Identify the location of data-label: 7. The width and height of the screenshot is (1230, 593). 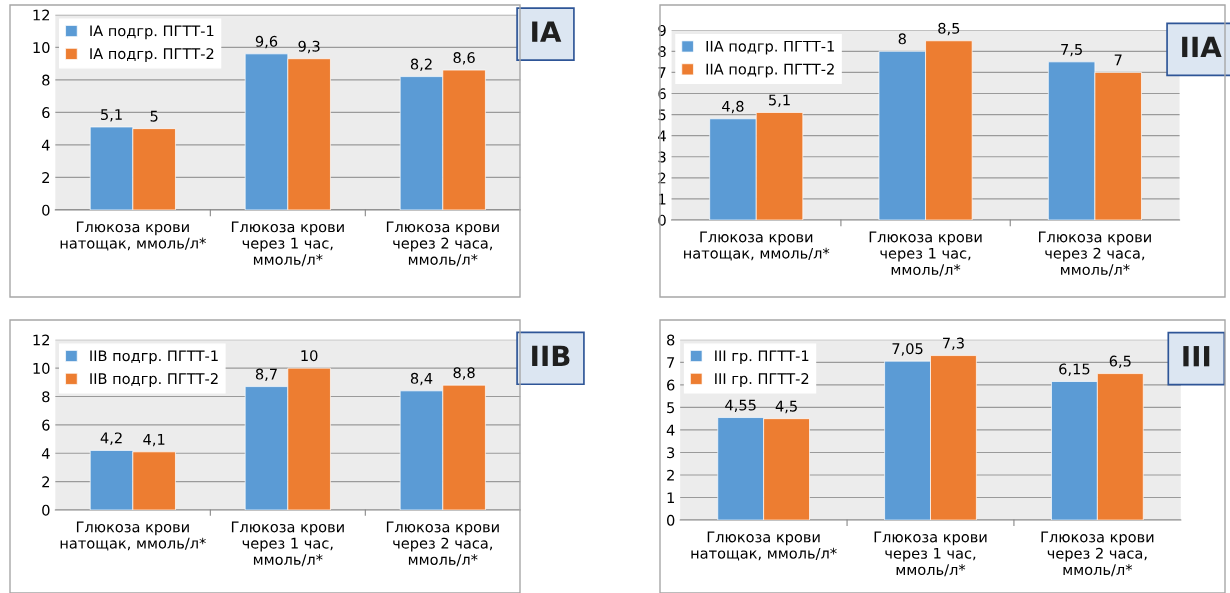
(1118, 60).